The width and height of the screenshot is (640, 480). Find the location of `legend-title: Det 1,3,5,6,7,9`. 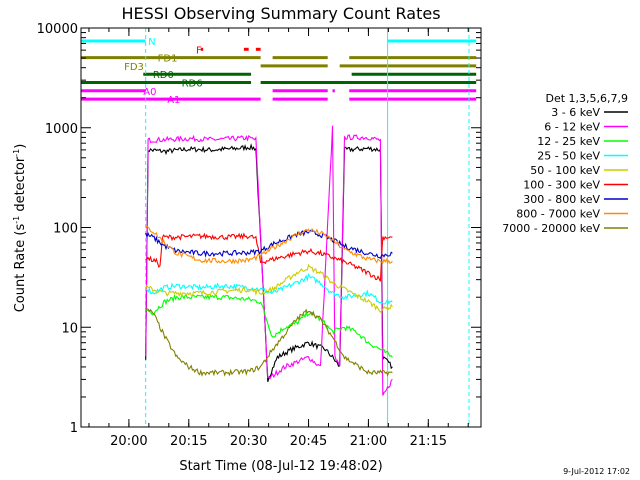

legend-title: Det 1,3,5,6,7,9 is located at coordinates (586, 98).